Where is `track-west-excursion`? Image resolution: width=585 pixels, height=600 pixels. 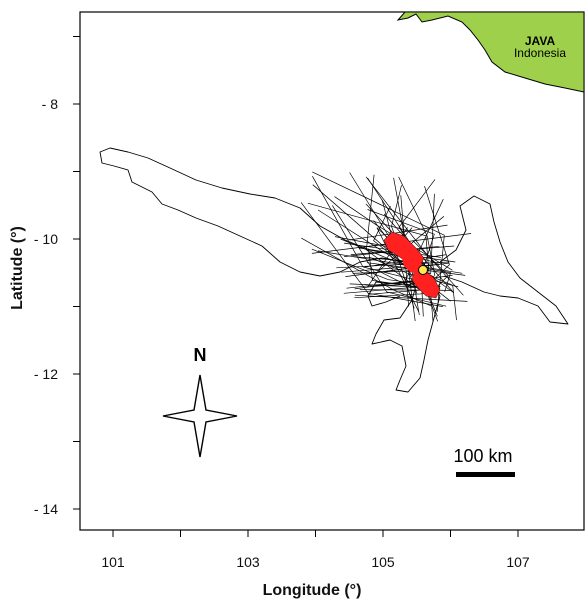 track-west-excursion is located at coordinates (259, 212).